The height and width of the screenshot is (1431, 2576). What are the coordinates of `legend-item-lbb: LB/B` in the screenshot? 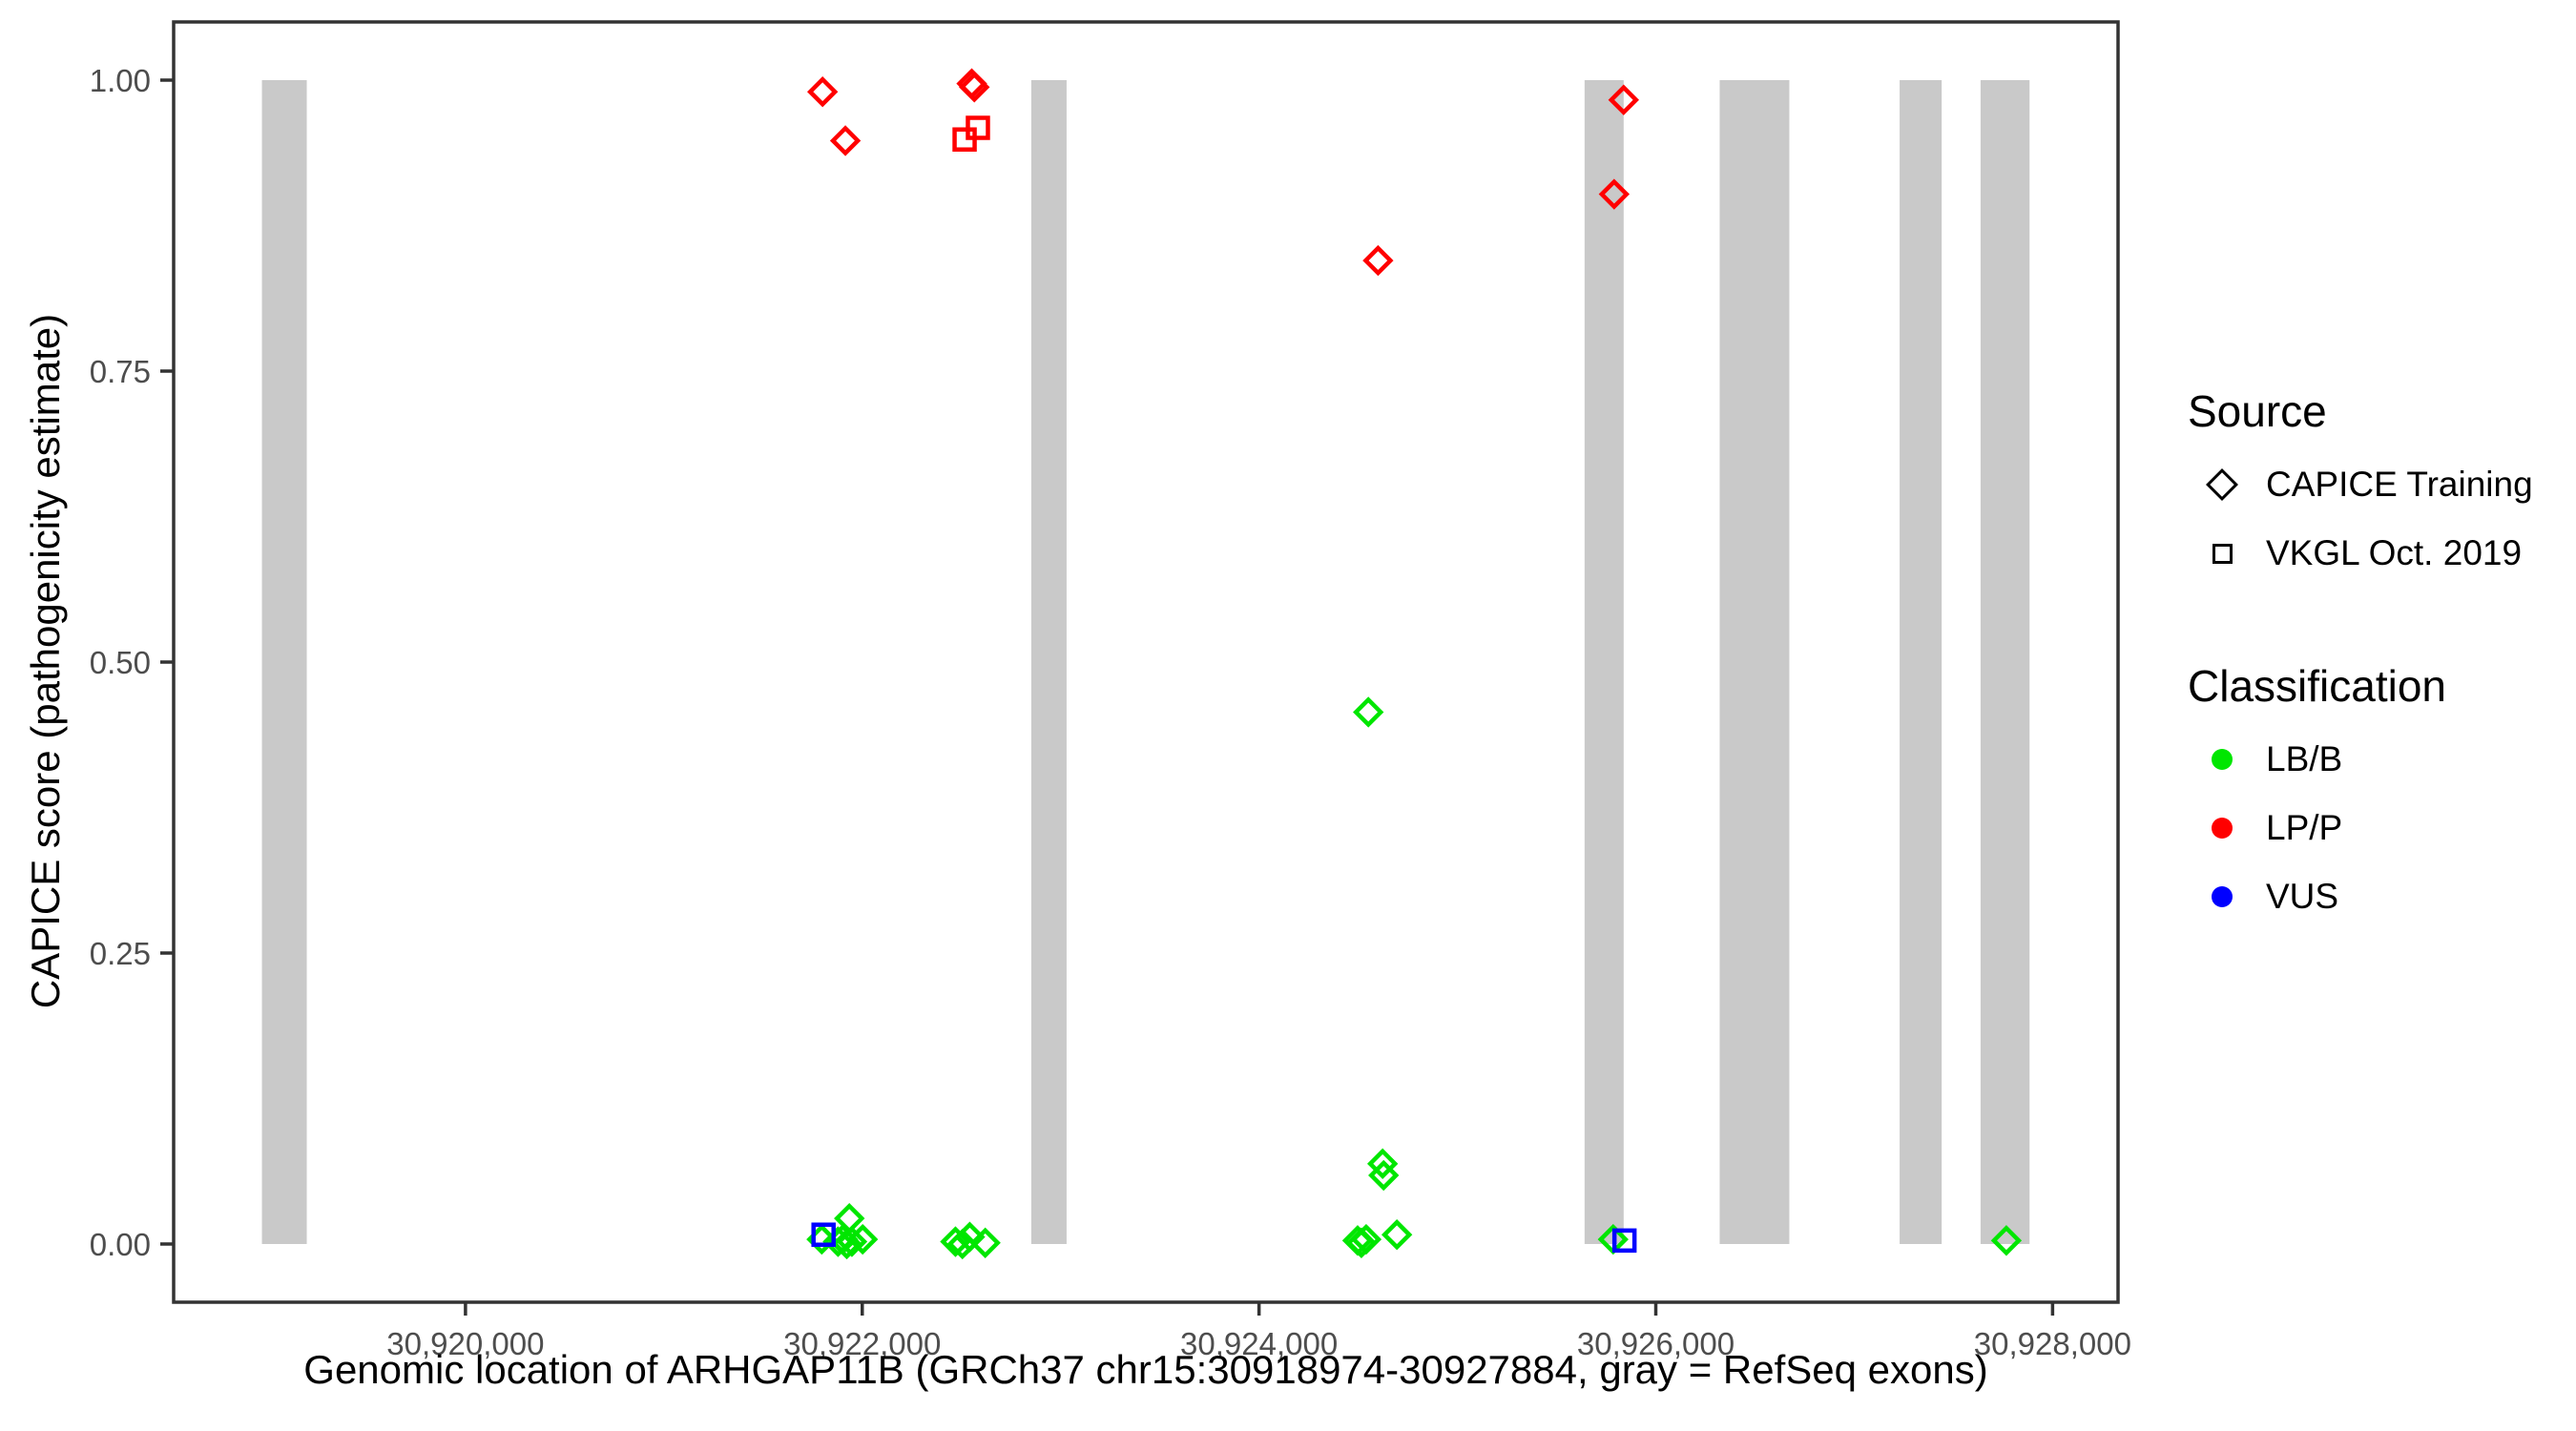 It's located at (2317, 759).